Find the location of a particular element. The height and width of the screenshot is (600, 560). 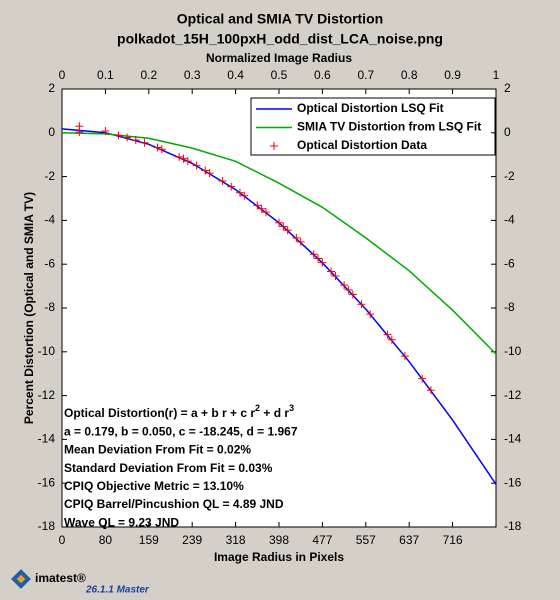

superscript: 3 is located at coordinates (291, 408).